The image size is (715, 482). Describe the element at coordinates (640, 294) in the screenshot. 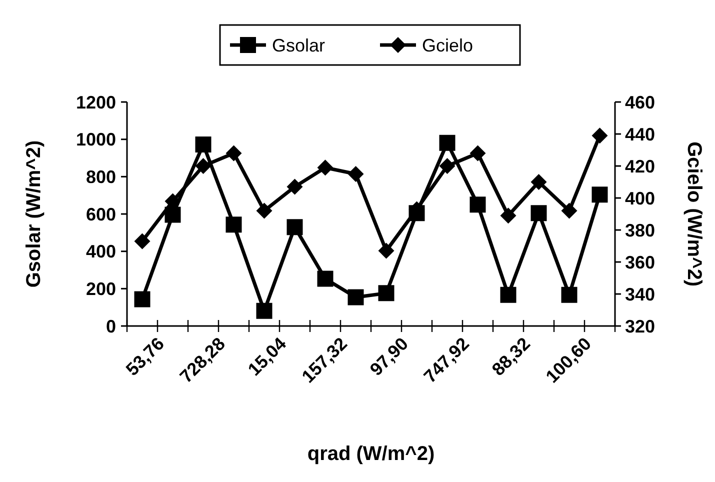

I see `y2-tick-label: 340` at that location.